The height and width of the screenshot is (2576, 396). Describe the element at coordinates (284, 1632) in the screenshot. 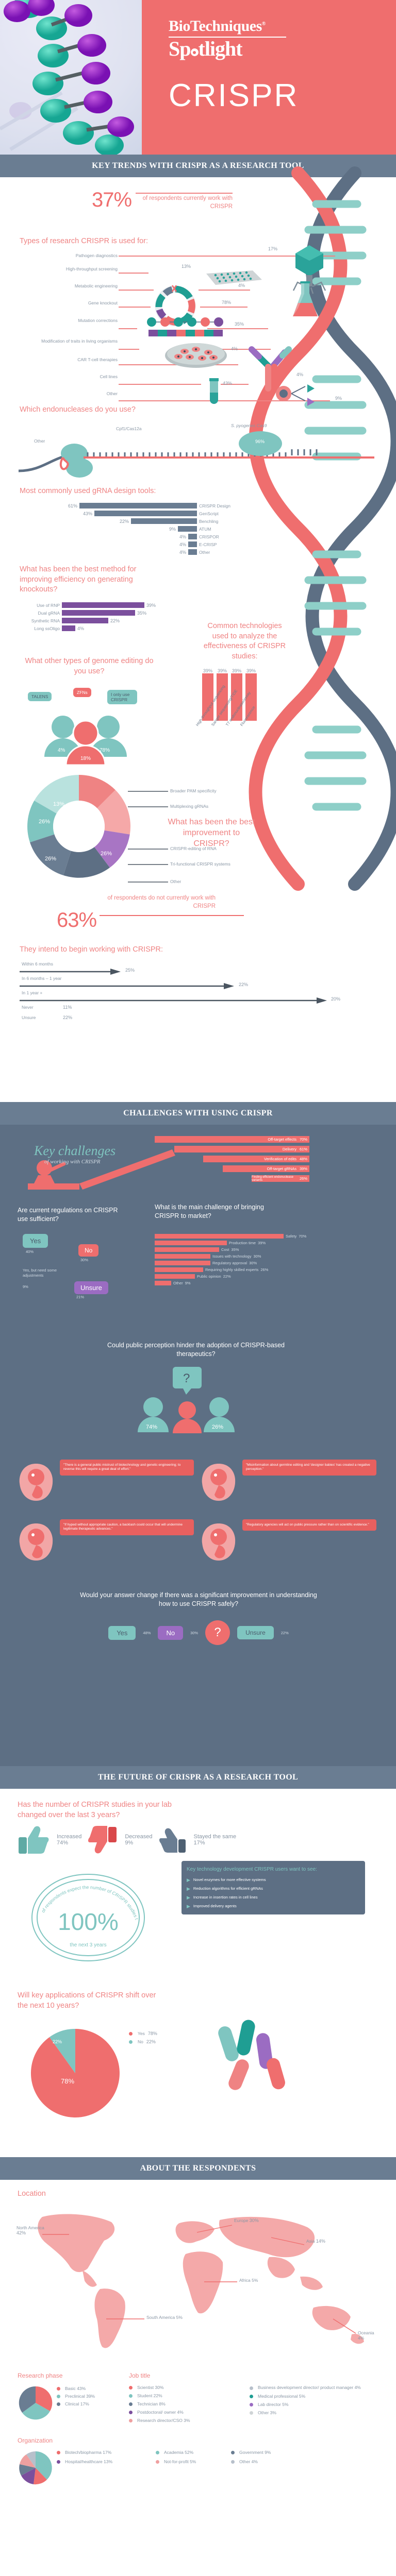

I see `greater-change-value-2: 22%` at that location.